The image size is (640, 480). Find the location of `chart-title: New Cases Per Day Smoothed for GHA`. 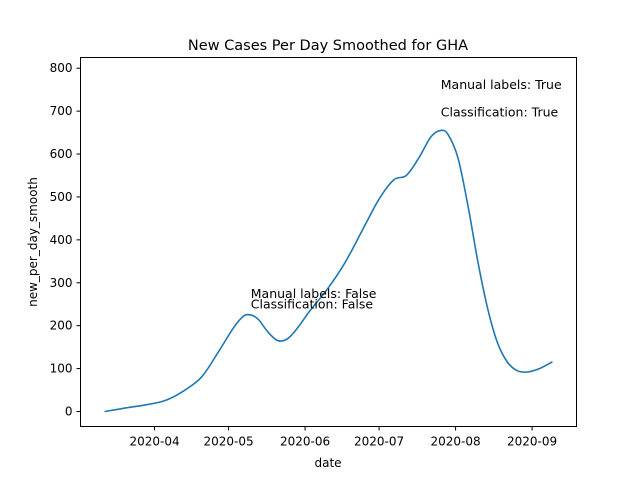

chart-title: New Cases Per Day Smoothed for GHA is located at coordinates (328, 46).